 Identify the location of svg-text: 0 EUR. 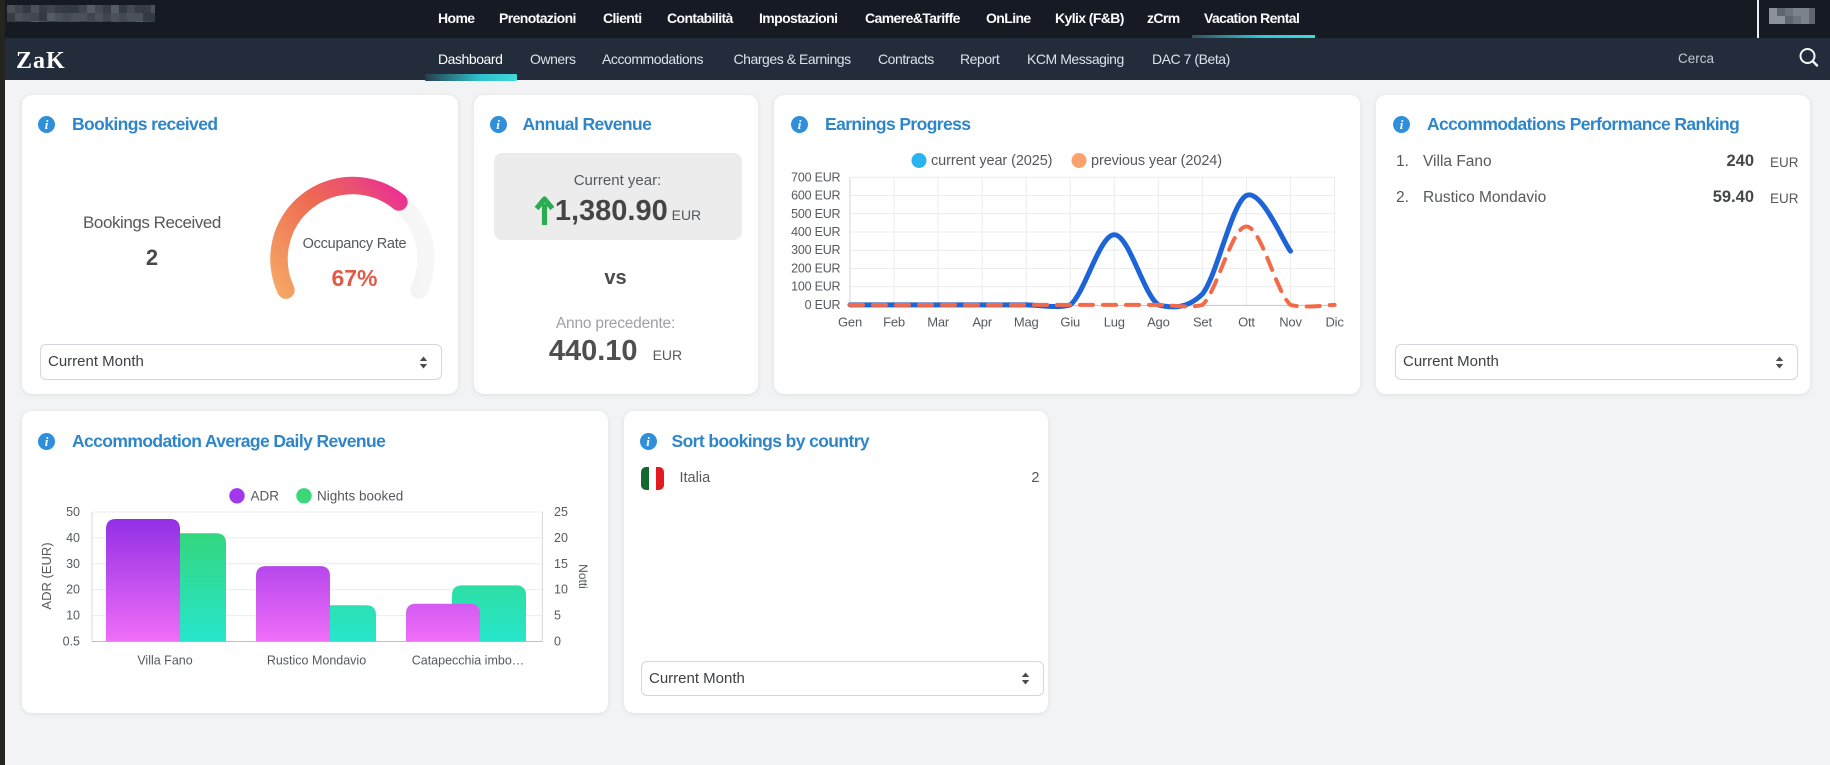
(823, 305).